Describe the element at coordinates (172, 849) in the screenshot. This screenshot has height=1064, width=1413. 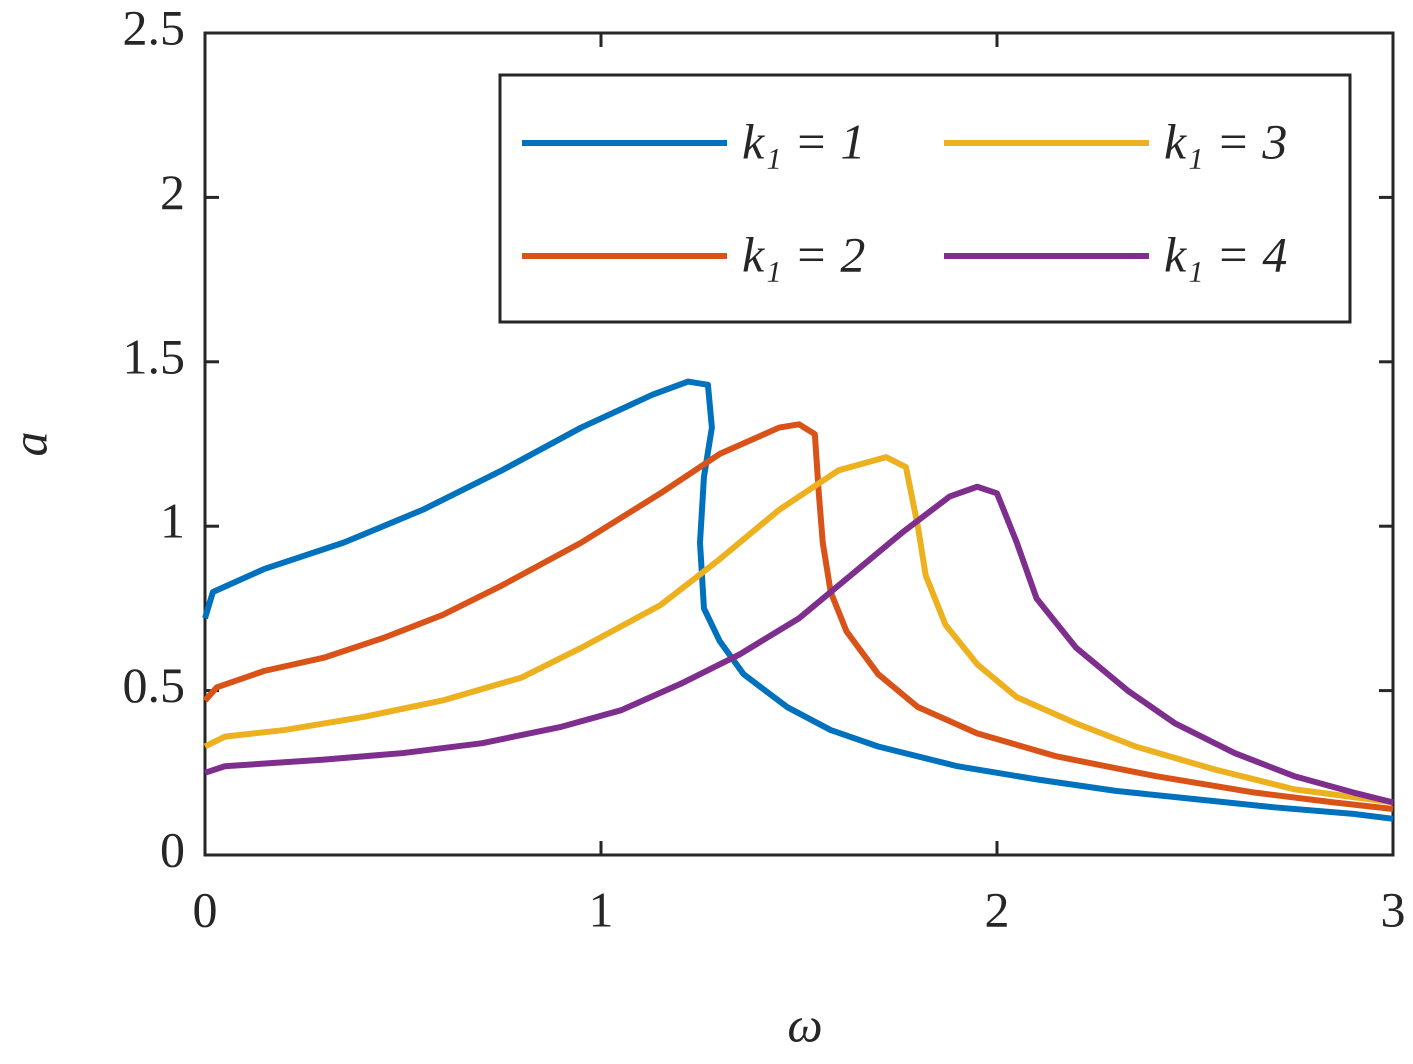
I see `y-tick-label: 0` at that location.